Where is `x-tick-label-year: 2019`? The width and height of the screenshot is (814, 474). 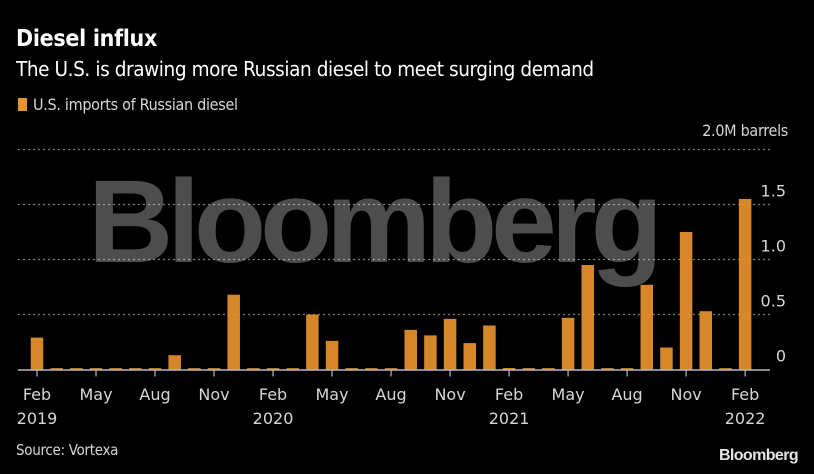
x-tick-label-year: 2019 is located at coordinates (37, 418).